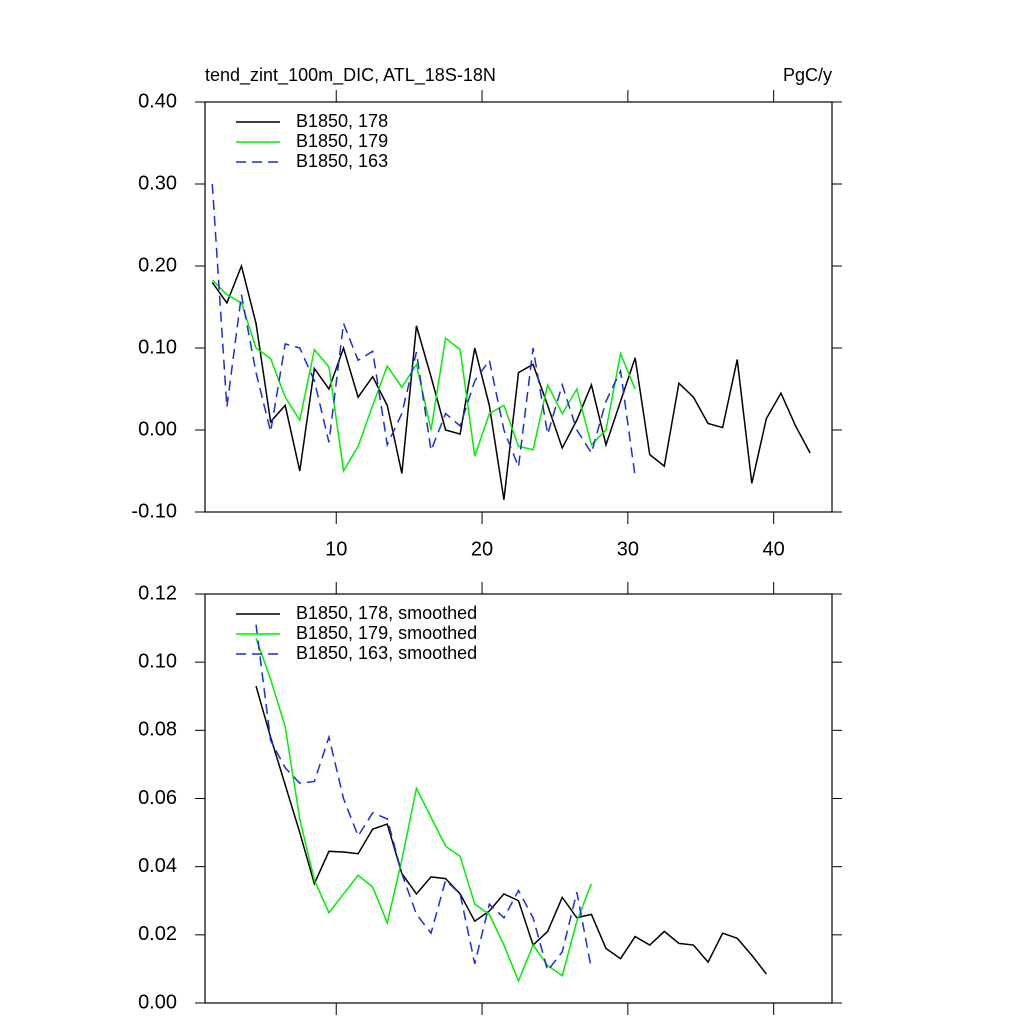  Describe the element at coordinates (386, 633) in the screenshot. I see `legend-label: B1850, 179, smoothed` at that location.